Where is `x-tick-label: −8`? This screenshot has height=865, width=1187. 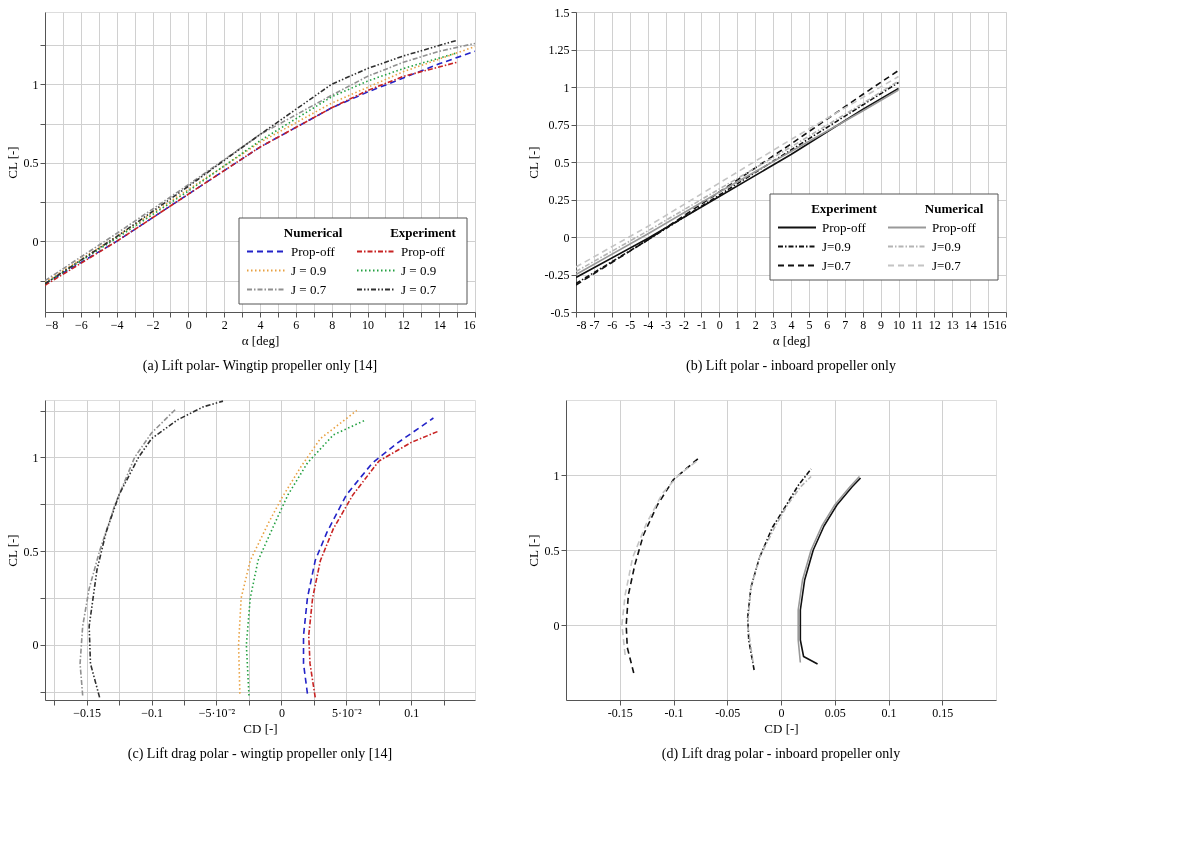 x-tick-label: −8 is located at coordinates (52, 324).